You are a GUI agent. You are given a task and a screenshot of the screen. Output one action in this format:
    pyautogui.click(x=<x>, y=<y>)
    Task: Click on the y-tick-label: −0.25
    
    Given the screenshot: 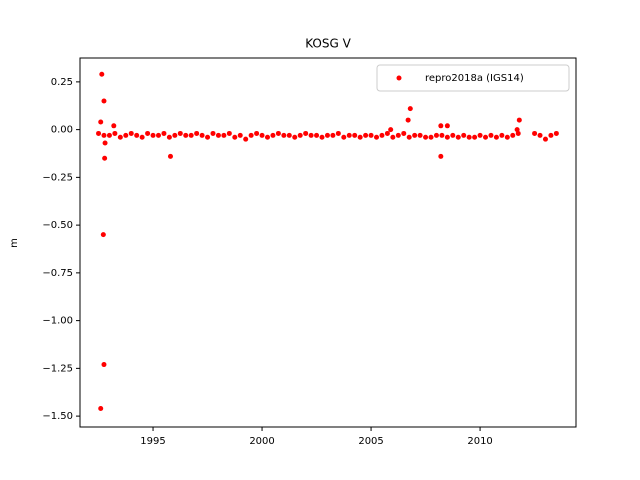 What is the action you would take?
    pyautogui.click(x=57, y=177)
    